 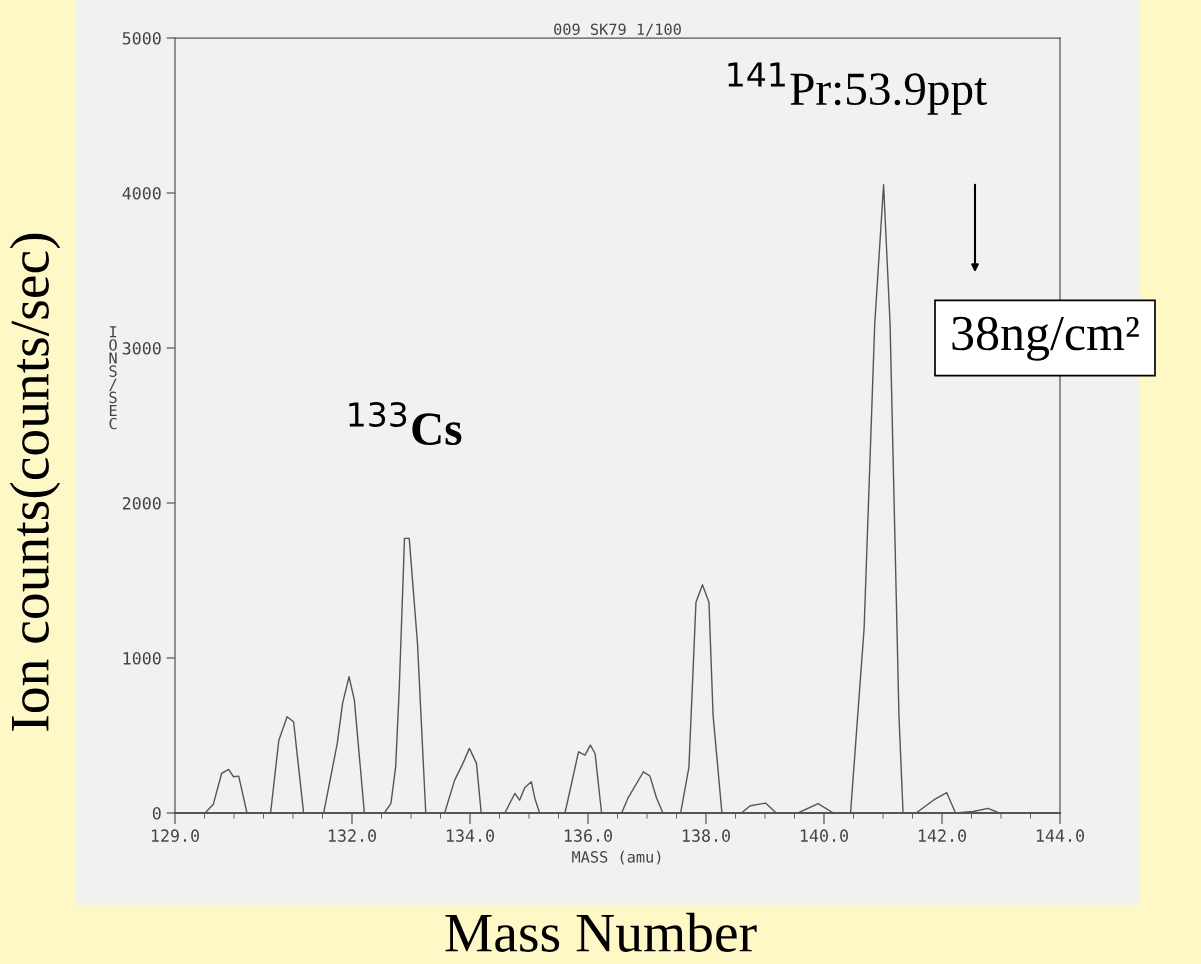 I want to click on x-tick-label: 134.0, so click(x=470, y=835).